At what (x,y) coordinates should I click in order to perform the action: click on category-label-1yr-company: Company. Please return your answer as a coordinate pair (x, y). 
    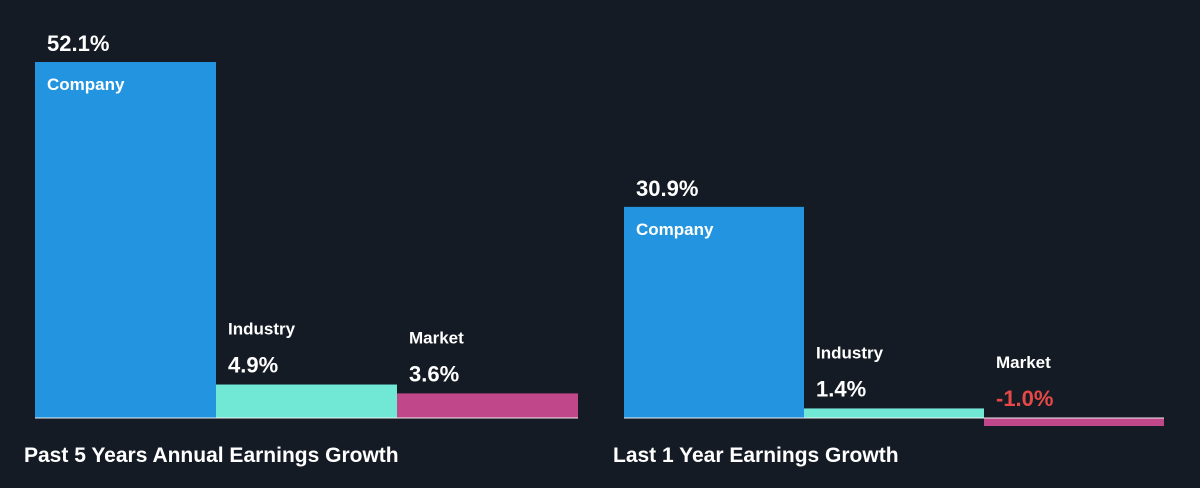
    Looking at the image, I should click on (675, 229).